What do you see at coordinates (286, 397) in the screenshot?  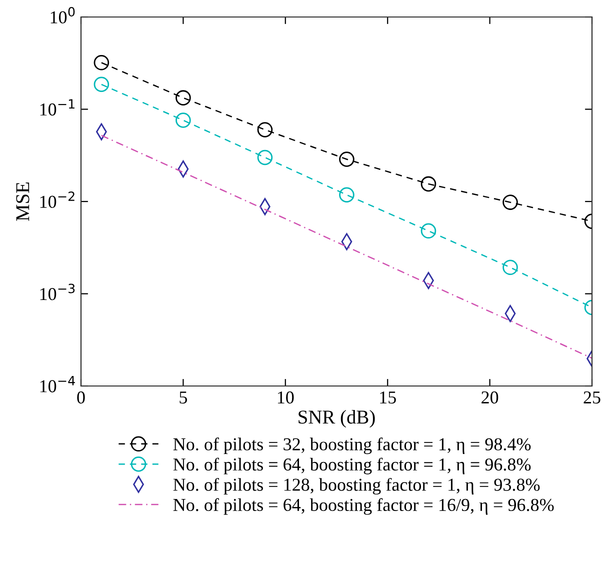 I see `x-tick-label: 10` at bounding box center [286, 397].